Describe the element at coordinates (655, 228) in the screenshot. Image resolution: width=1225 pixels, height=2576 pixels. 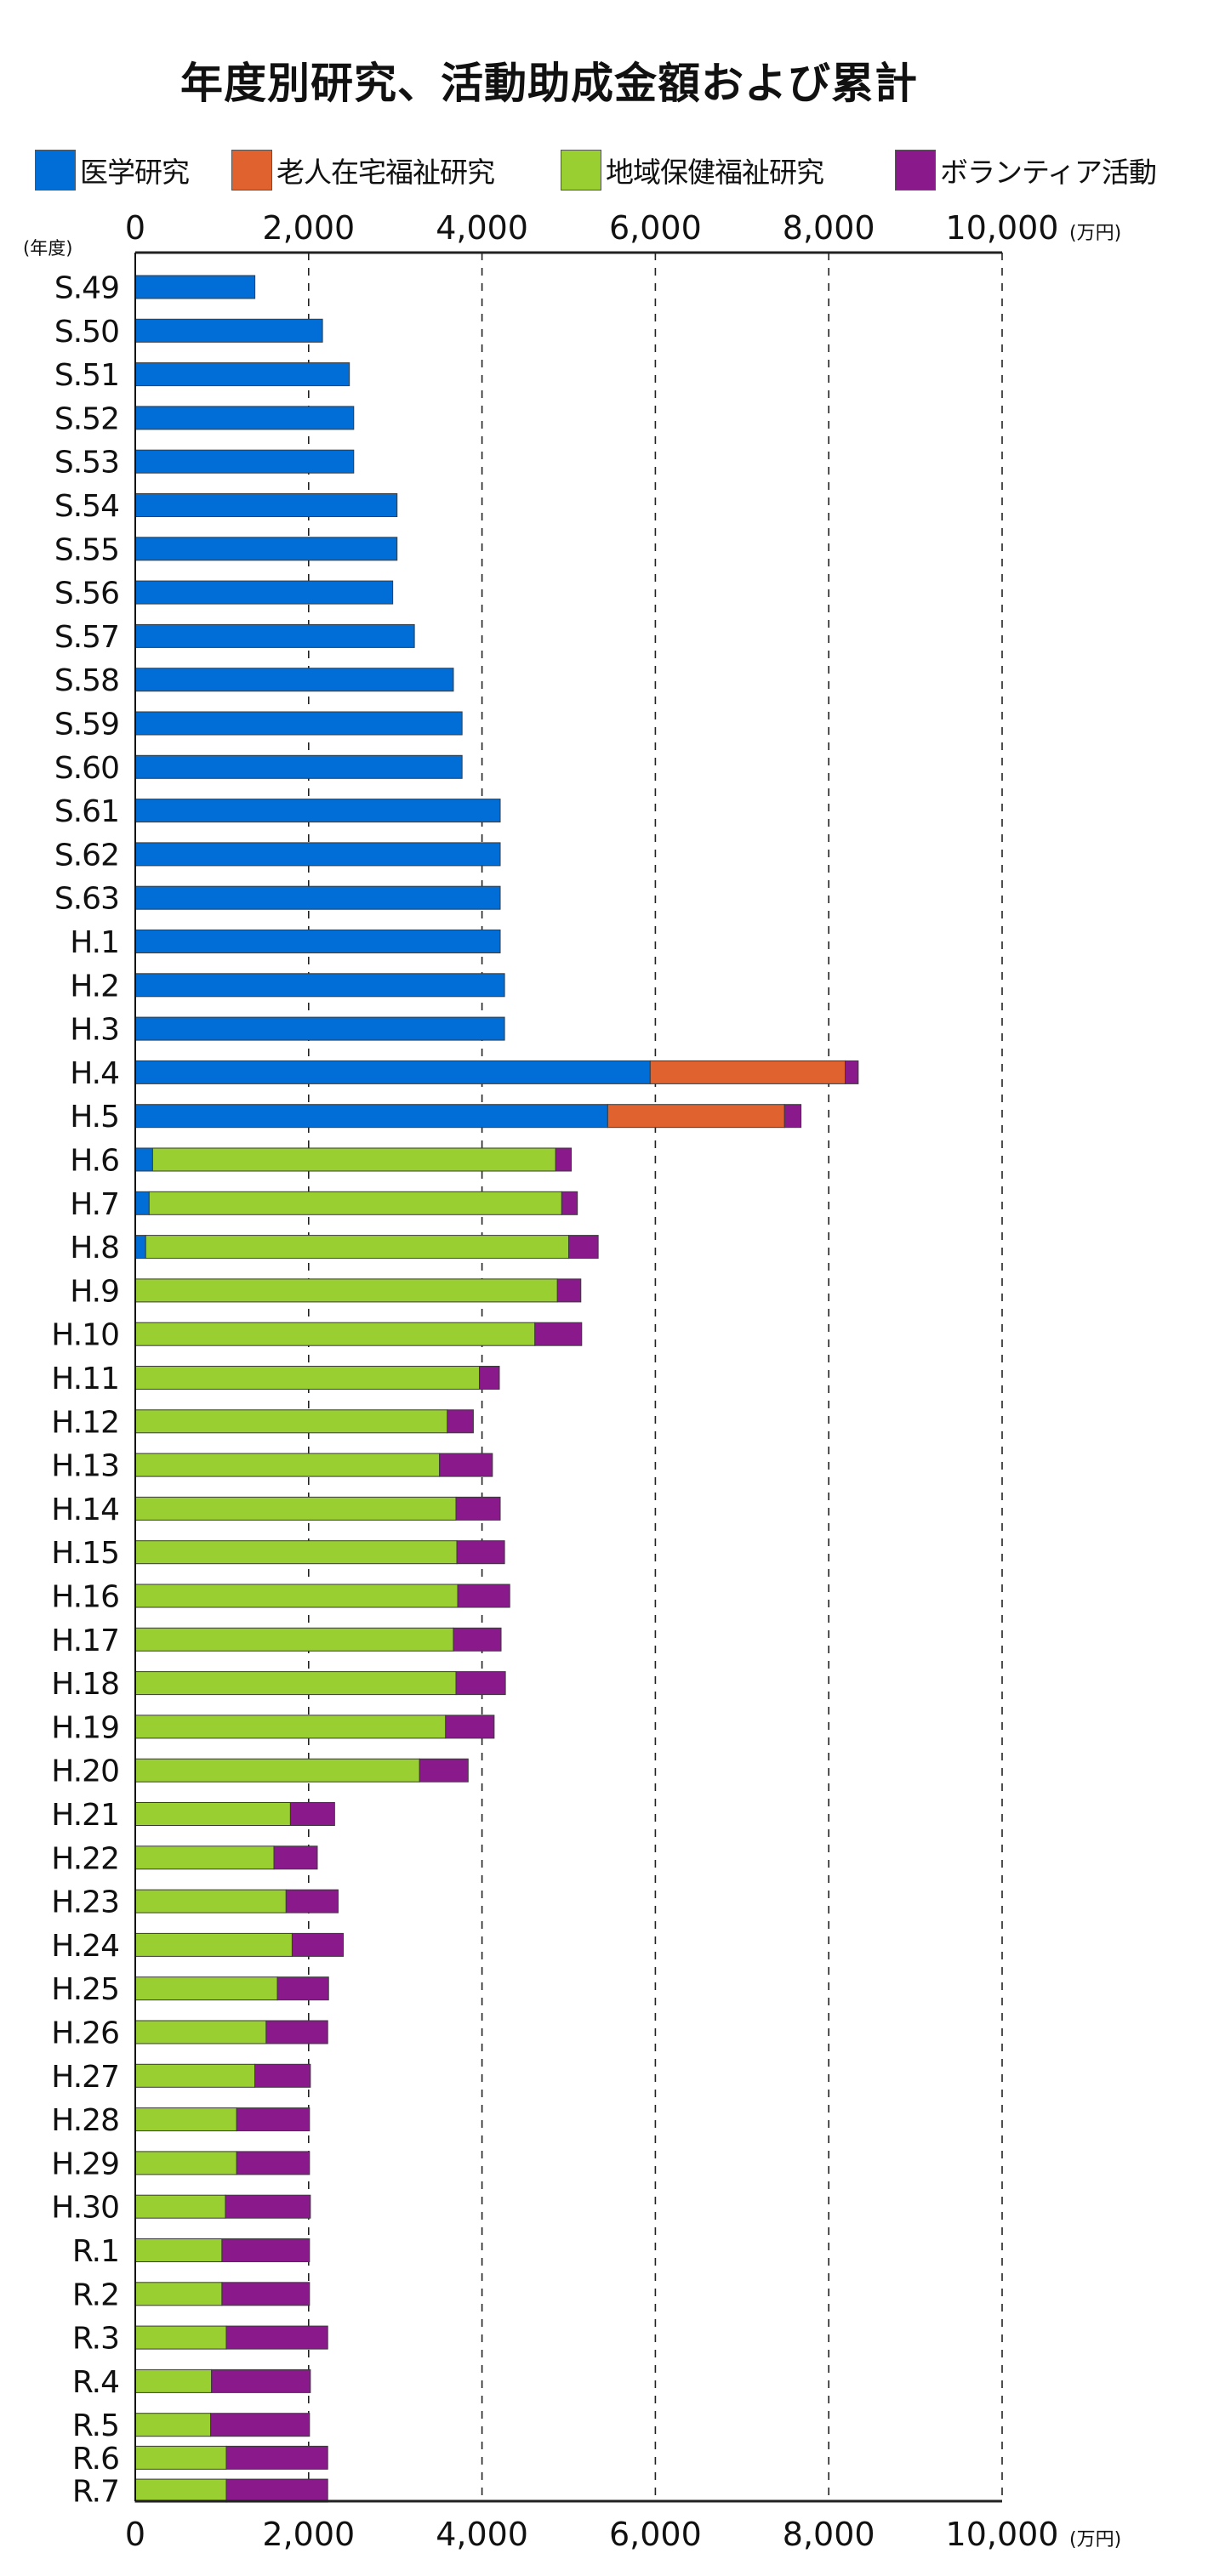
I see `x-tick-label-top: 6,000` at that location.